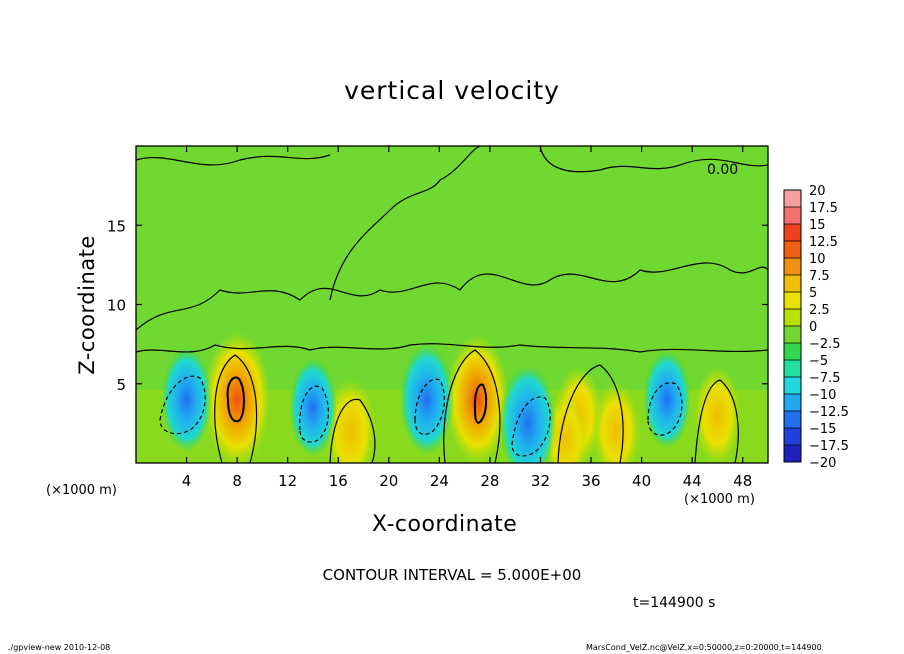  I want to click on x-axis-label: X-coordinate, so click(445, 524).